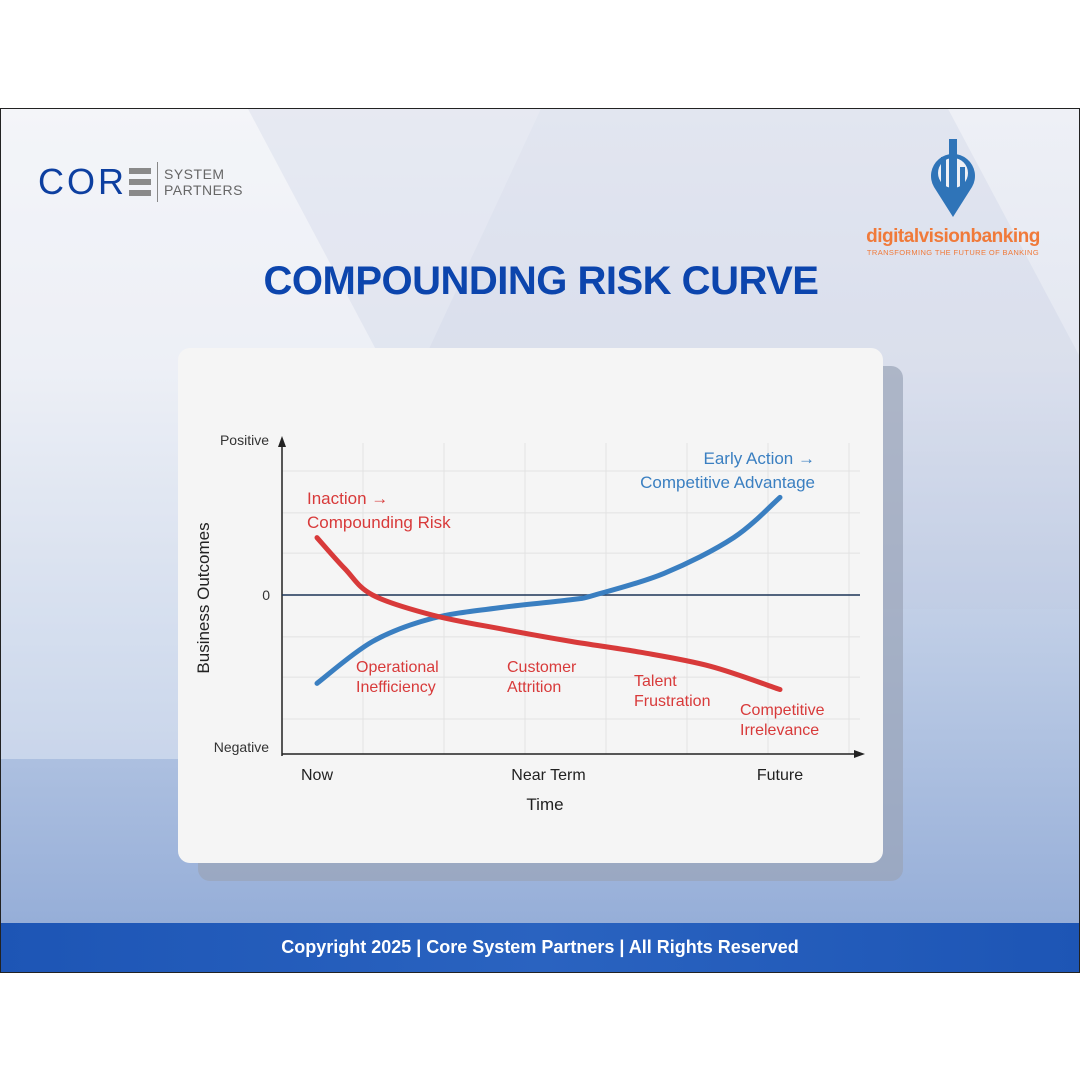 This screenshot has width=1080, height=1080. I want to click on x-axis-label: Time, so click(544, 804).